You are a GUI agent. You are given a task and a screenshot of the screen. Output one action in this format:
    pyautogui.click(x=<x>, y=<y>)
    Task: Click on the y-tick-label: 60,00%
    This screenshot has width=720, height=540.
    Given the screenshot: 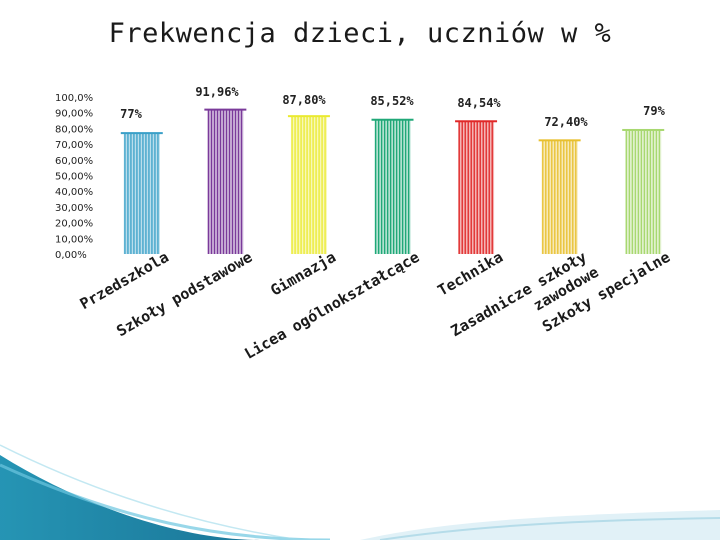 What is the action you would take?
    pyautogui.click(x=74, y=161)
    